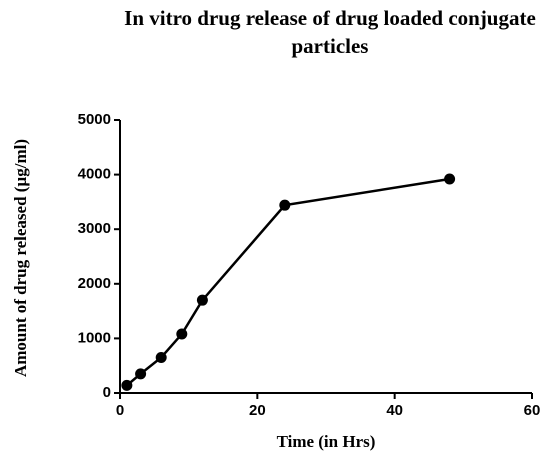 The height and width of the screenshot is (466, 550). I want to click on x-axis-title: Time (in Hrs), so click(326, 441).